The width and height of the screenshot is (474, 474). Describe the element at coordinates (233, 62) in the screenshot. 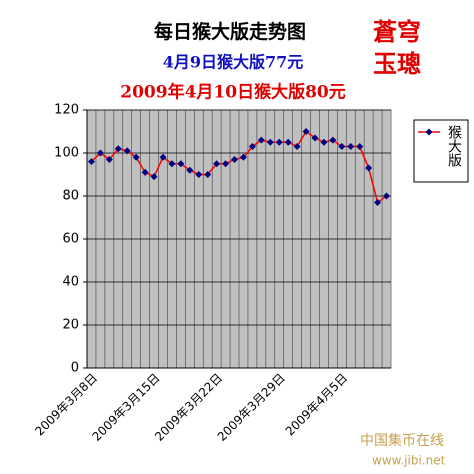

I see `subtitle: 4月9日猴大版77元` at that location.